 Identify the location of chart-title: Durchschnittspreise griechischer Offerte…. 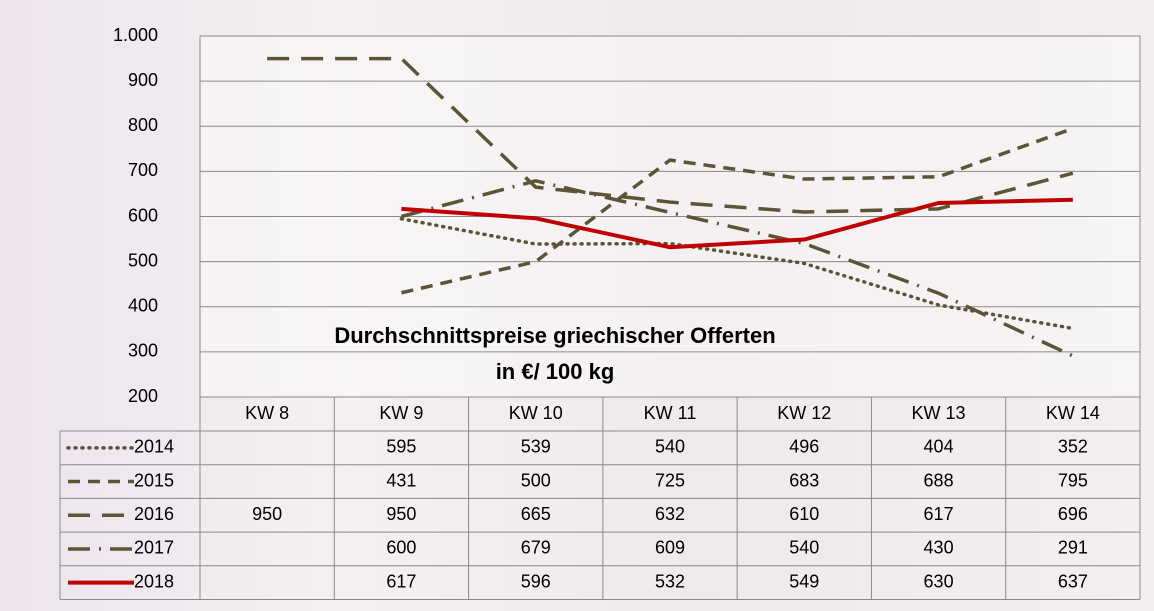
(554, 335).